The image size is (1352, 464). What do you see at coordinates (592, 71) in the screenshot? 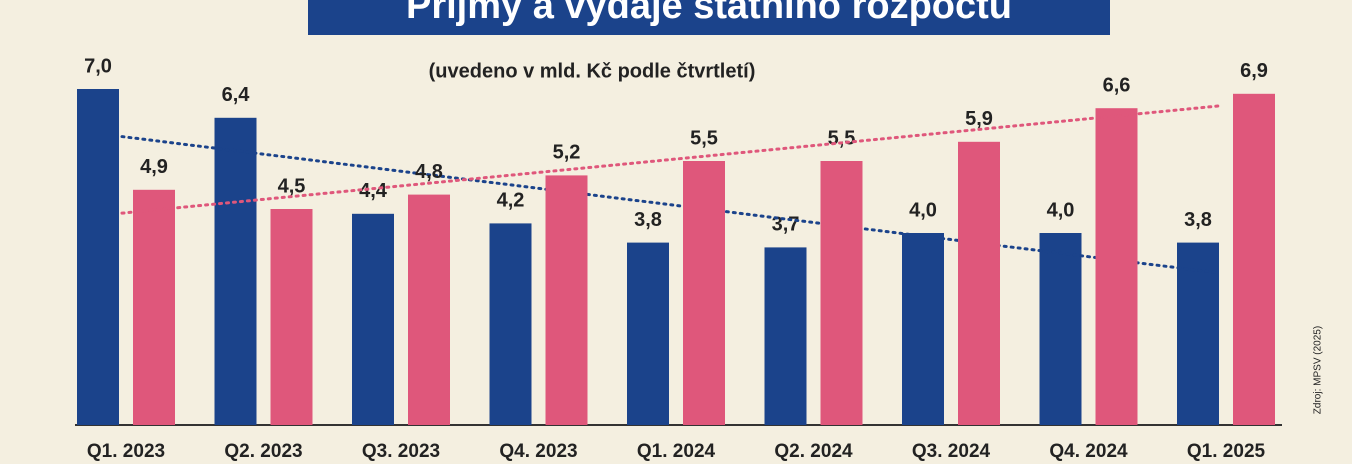
I see `chart-subtitle: (uvedeno v mld. Kč podle čtvrtletí)` at bounding box center [592, 71].